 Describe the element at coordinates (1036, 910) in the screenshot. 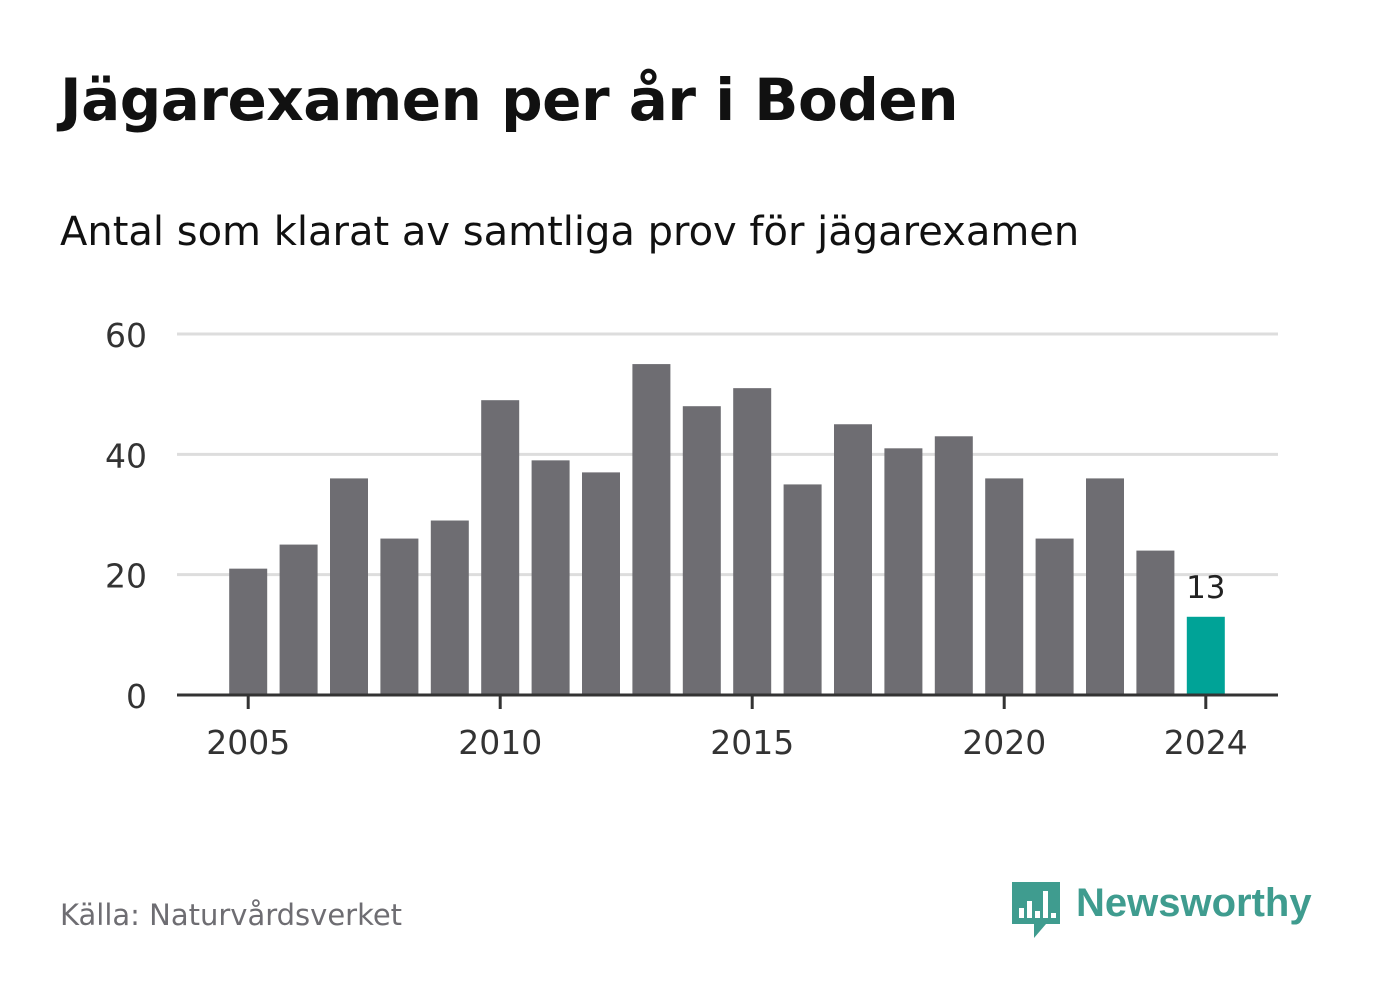

I see `newsworthy-logo-icon` at that location.